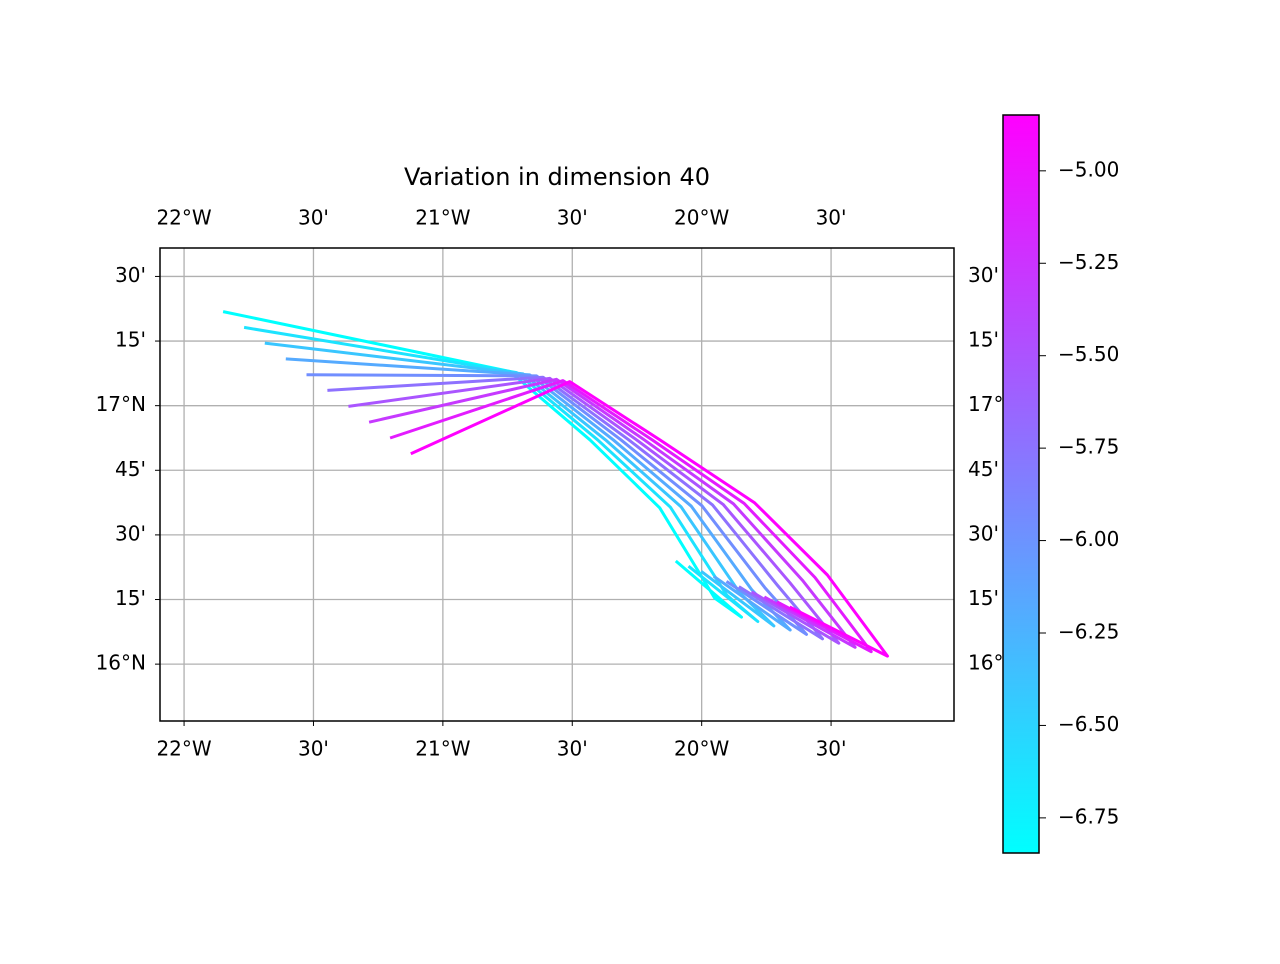 The height and width of the screenshot is (964, 1280). Describe the element at coordinates (121, 663) in the screenshot. I see `y-tick-label: 16°N` at that location.